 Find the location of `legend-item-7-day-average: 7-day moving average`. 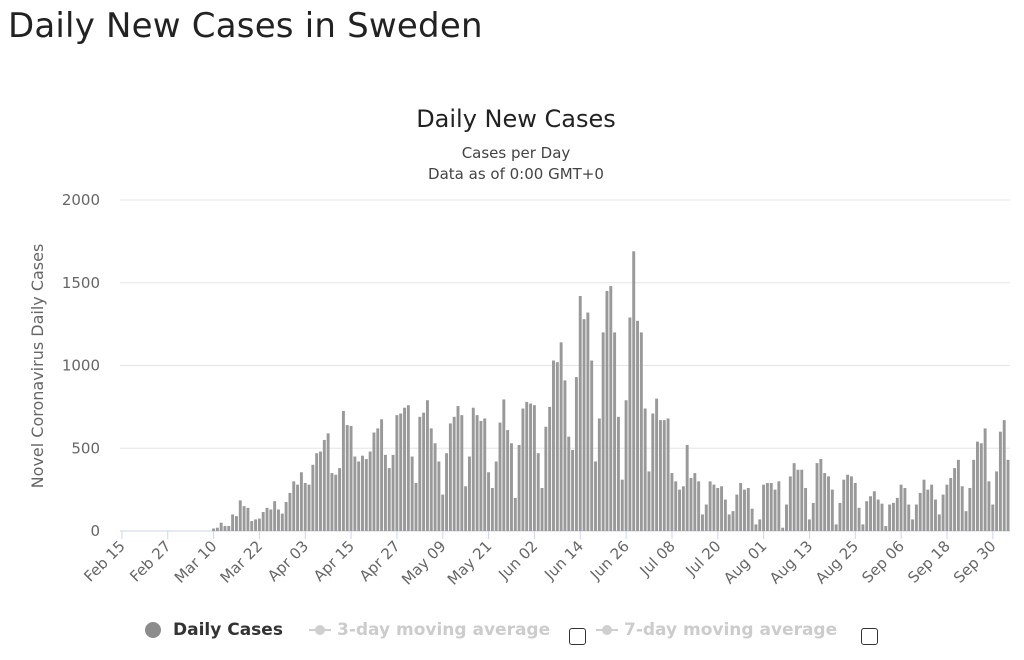

legend-item-7-day-average: 7-day moving average is located at coordinates (716, 630).